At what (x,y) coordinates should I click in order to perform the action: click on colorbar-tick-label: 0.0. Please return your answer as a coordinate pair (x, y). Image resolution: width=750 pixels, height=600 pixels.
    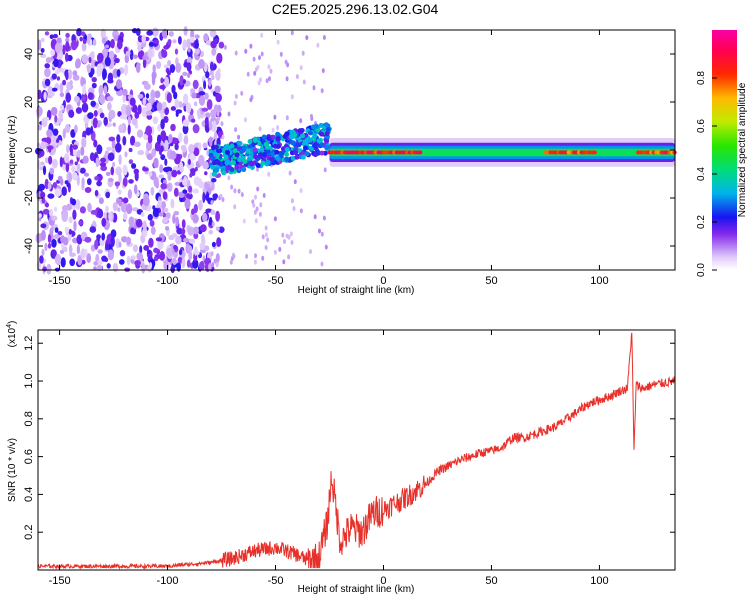
    Looking at the image, I should click on (701, 270).